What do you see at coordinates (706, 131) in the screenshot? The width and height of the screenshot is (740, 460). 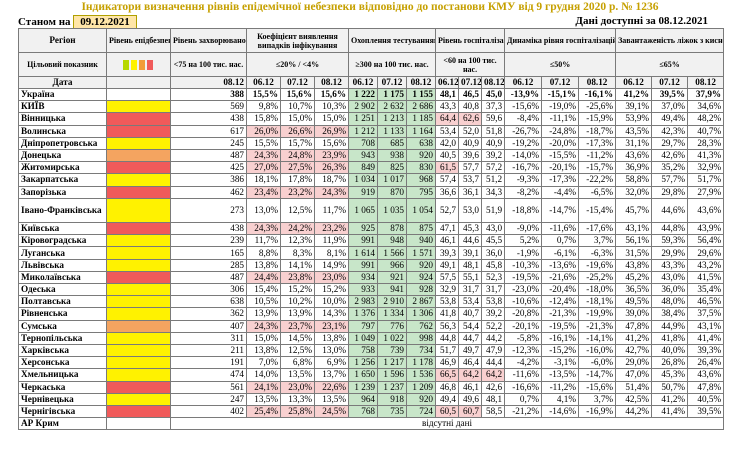 I see `oxygen-value: 40,7%` at bounding box center [706, 131].